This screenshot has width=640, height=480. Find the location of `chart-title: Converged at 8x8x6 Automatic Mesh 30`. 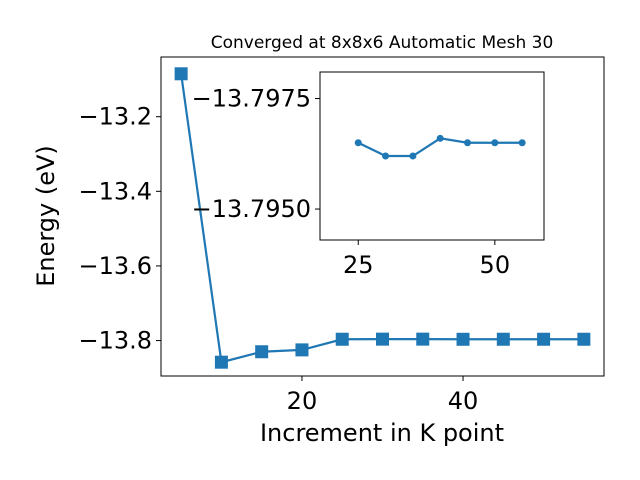

chart-title: Converged at 8x8x6 Automatic Mesh 30 is located at coordinates (382, 43).